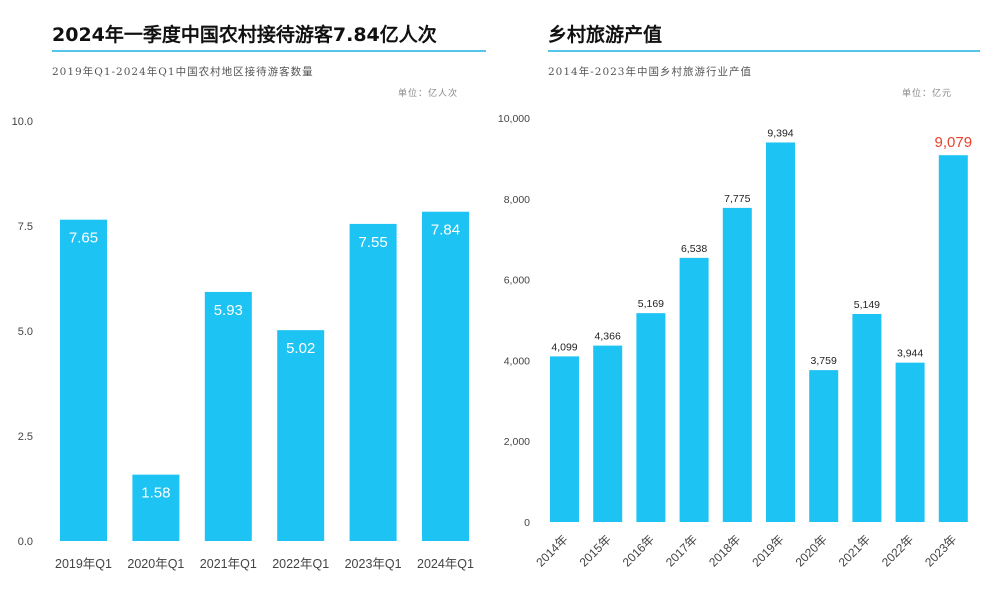  What do you see at coordinates (910, 354) in the screenshot?
I see `right-bar-value-label: 3,944` at bounding box center [910, 354].